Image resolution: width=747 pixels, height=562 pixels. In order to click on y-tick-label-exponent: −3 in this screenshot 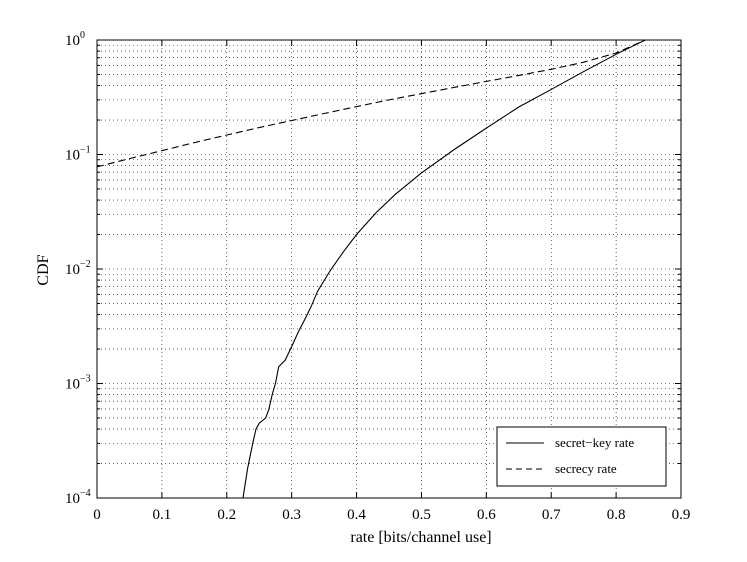, I will do `click(85, 379)`.